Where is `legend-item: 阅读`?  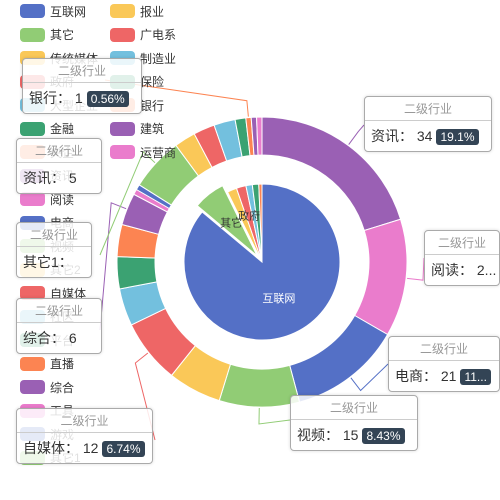
legend-item: 阅读 is located at coordinates (47, 199).